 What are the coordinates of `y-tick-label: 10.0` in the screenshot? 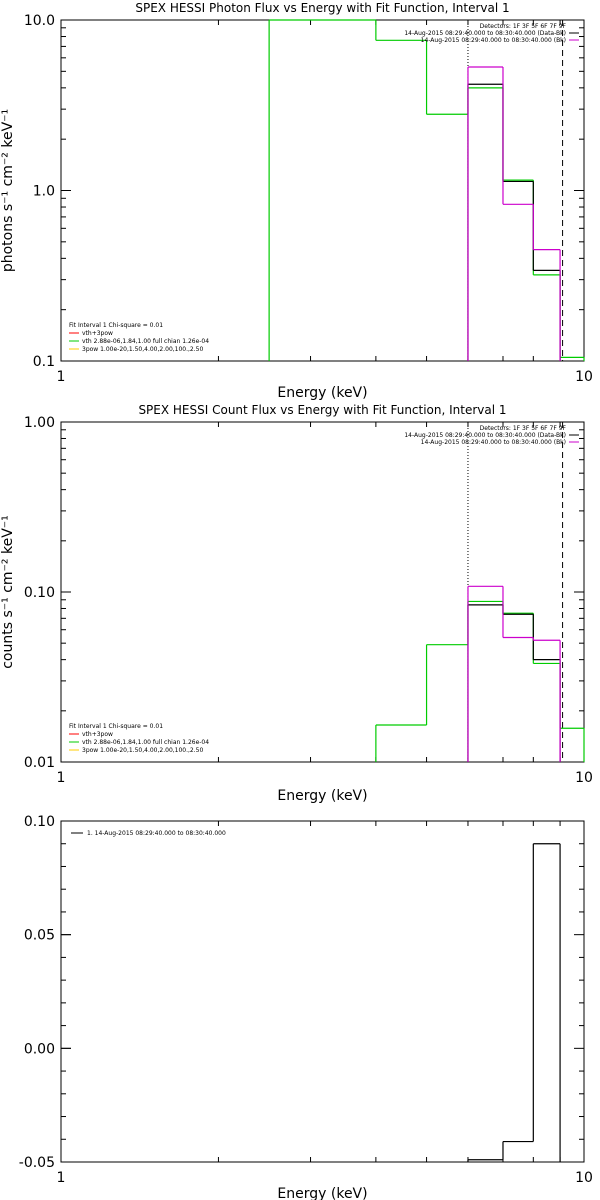 It's located at (39, 21).